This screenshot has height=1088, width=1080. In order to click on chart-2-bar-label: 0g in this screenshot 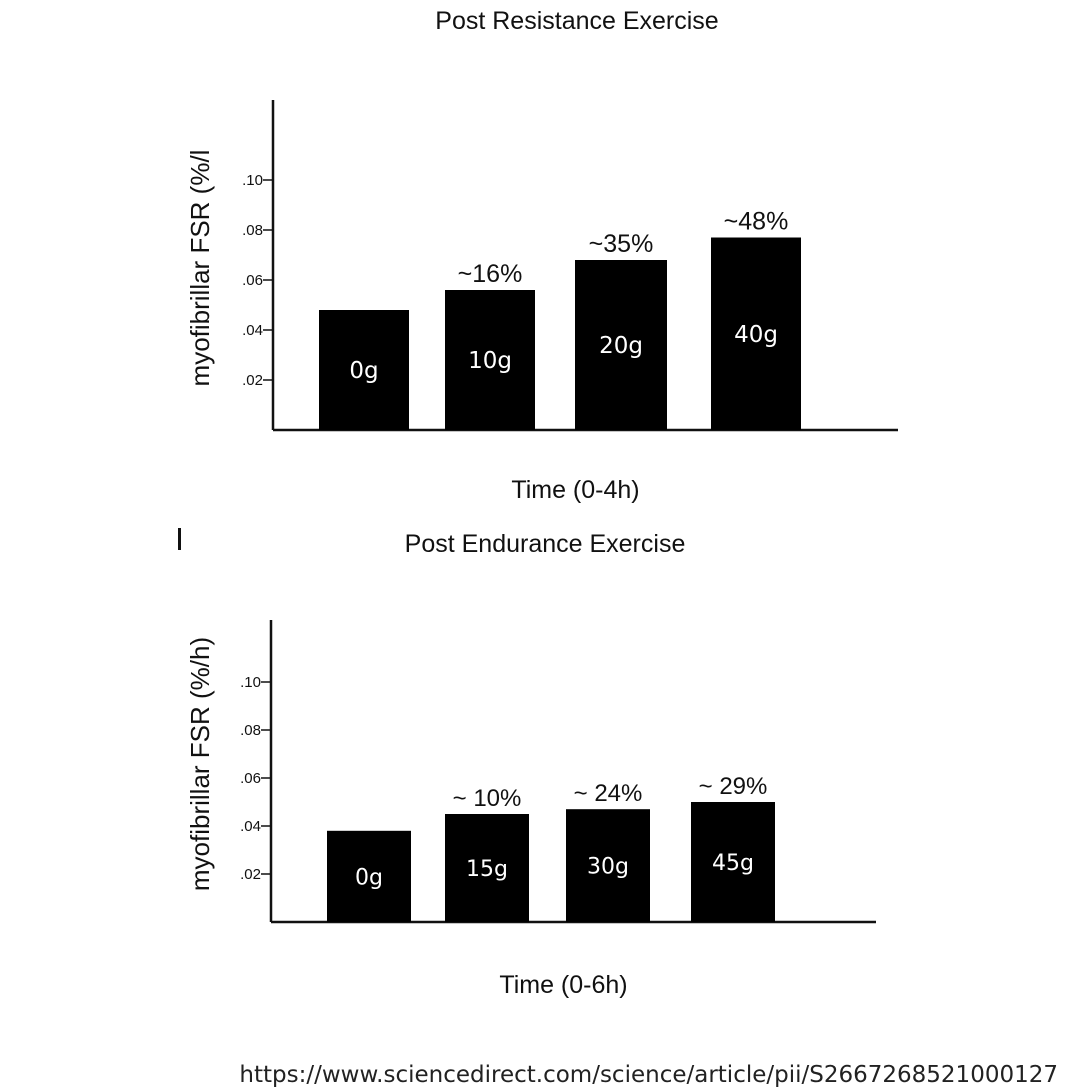, I will do `click(369, 877)`.